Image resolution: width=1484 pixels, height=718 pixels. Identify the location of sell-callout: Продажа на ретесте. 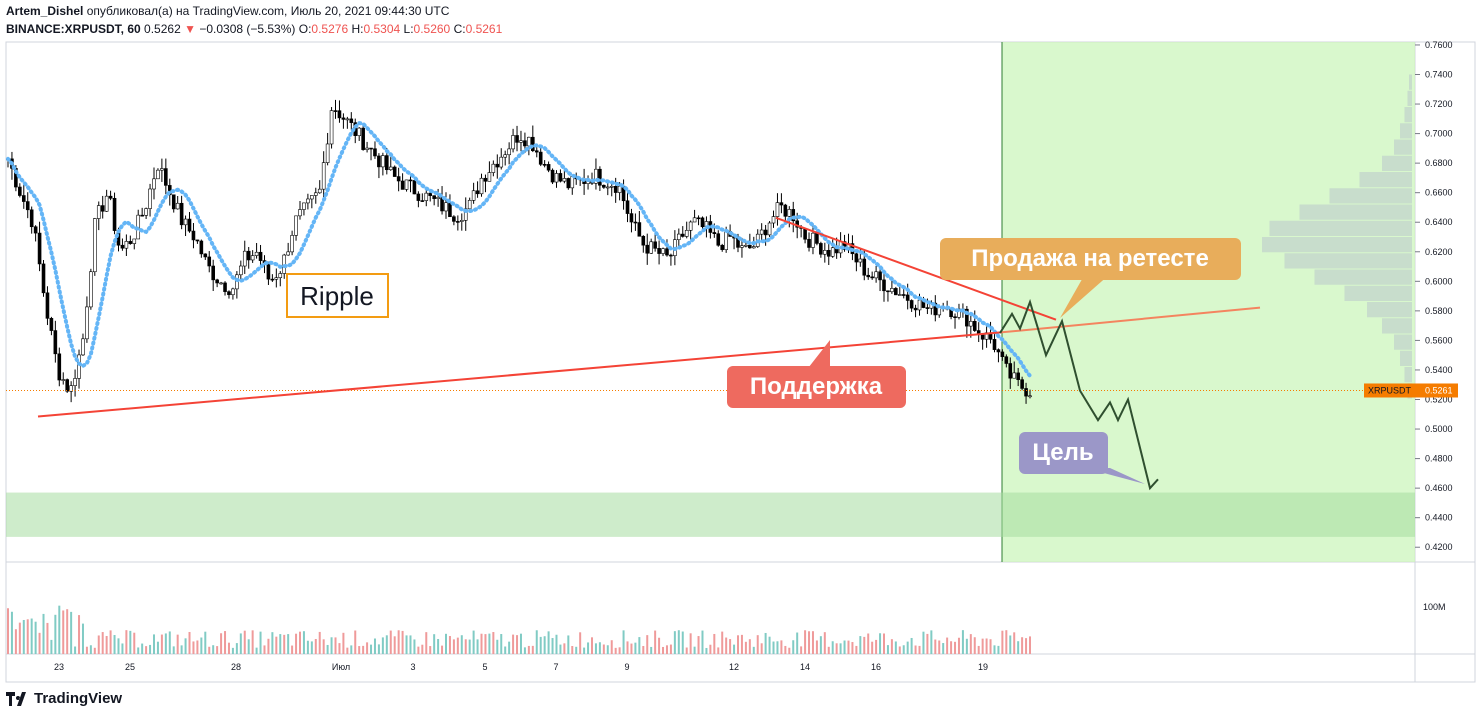
(1090, 278).